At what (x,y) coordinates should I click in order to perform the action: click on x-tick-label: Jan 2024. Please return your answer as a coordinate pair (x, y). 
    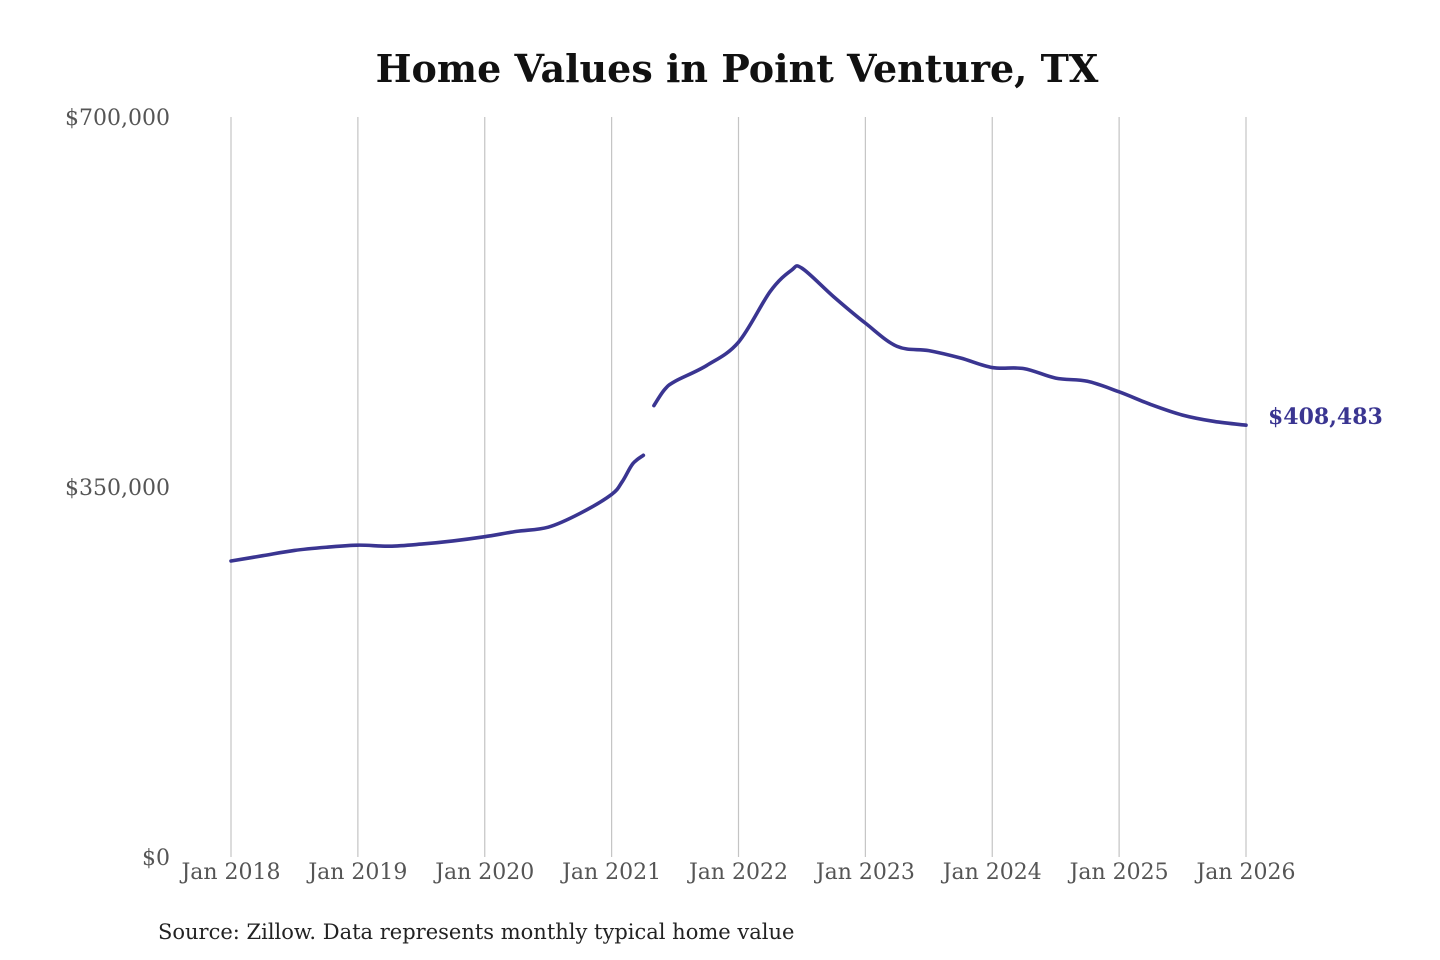
    Looking at the image, I should click on (991, 872).